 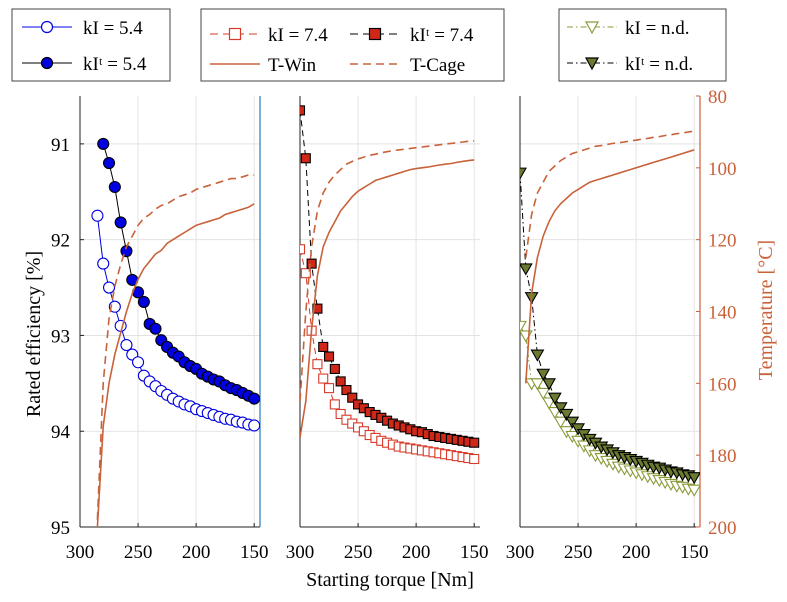 I want to click on legend-label-kIt-7.4: kIᵗ = 7.4, so click(x=442, y=35).